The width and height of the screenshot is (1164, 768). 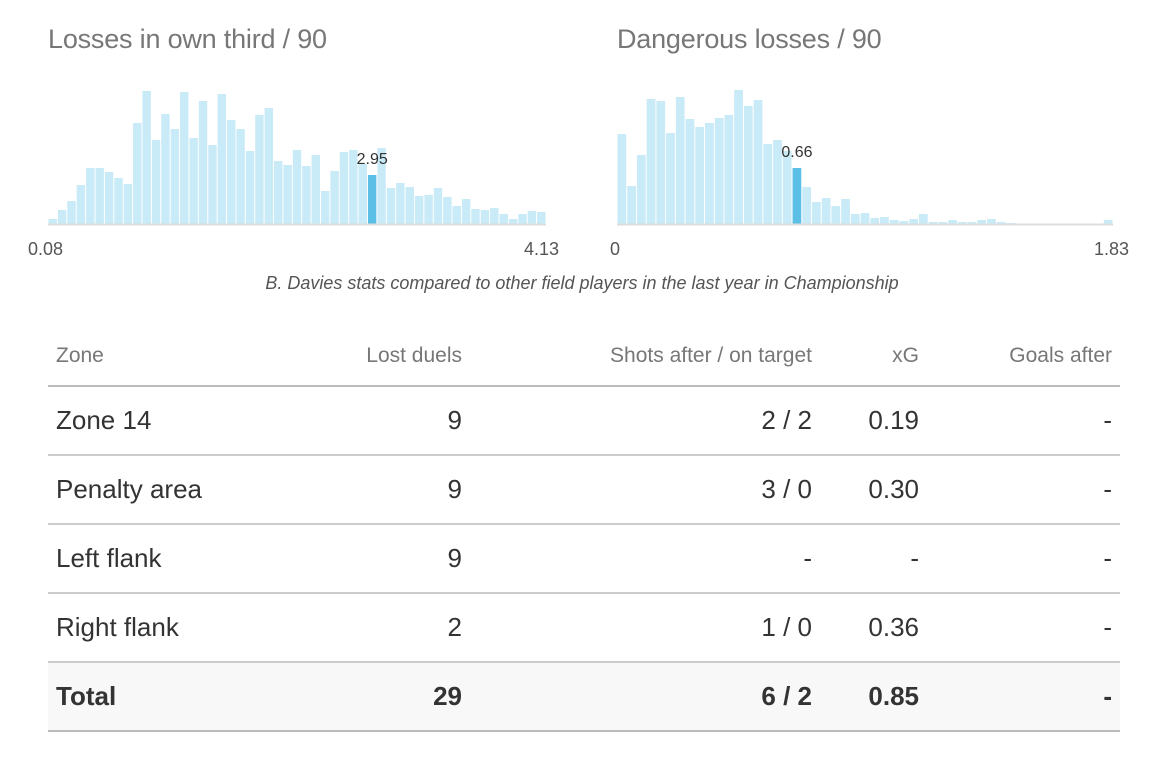 What do you see at coordinates (374, 697) in the screenshot?
I see `total-lost-duels: 29` at bounding box center [374, 697].